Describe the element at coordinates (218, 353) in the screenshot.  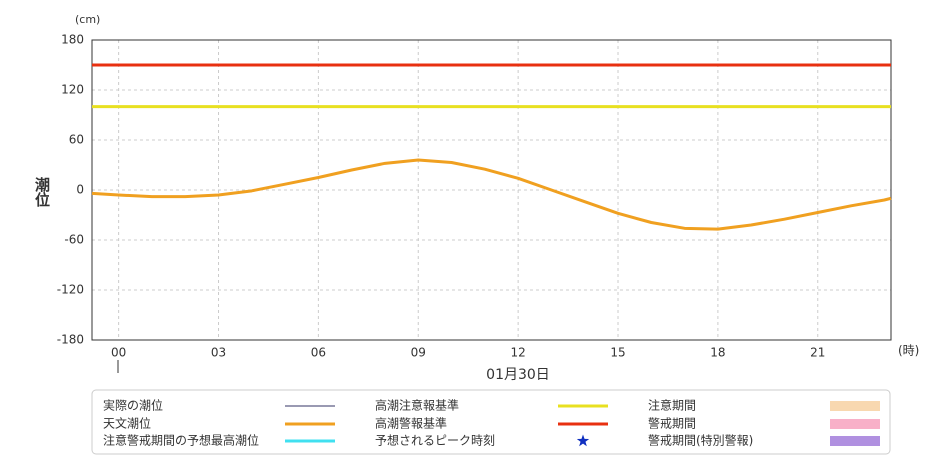
I see `x-tick-label: 03` at that location.